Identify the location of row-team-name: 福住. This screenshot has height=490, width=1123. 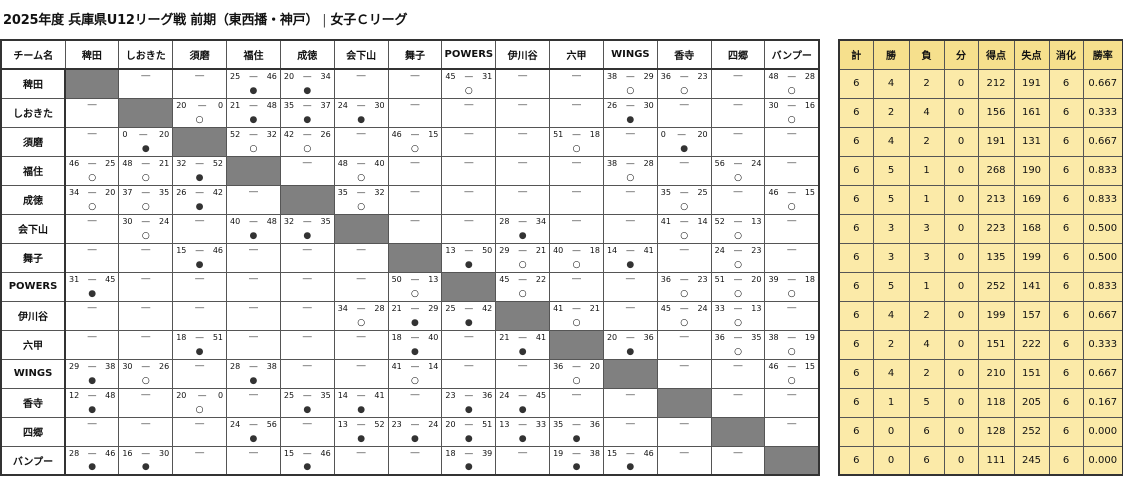
(33, 170).